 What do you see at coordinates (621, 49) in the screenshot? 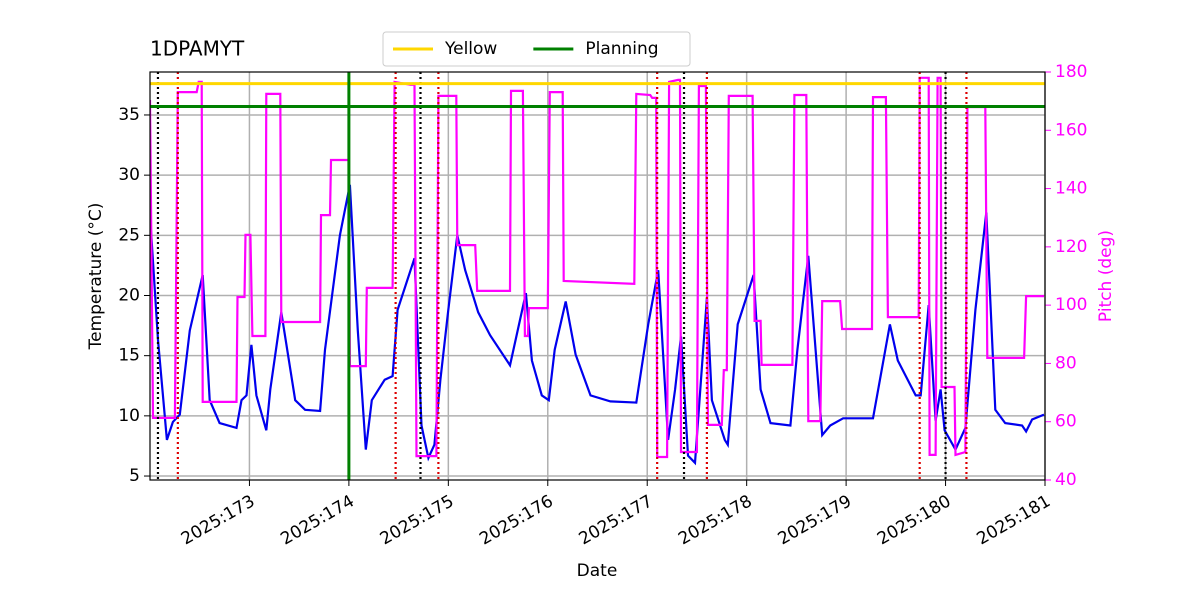
I see `legend-label: Planning` at bounding box center [621, 49].